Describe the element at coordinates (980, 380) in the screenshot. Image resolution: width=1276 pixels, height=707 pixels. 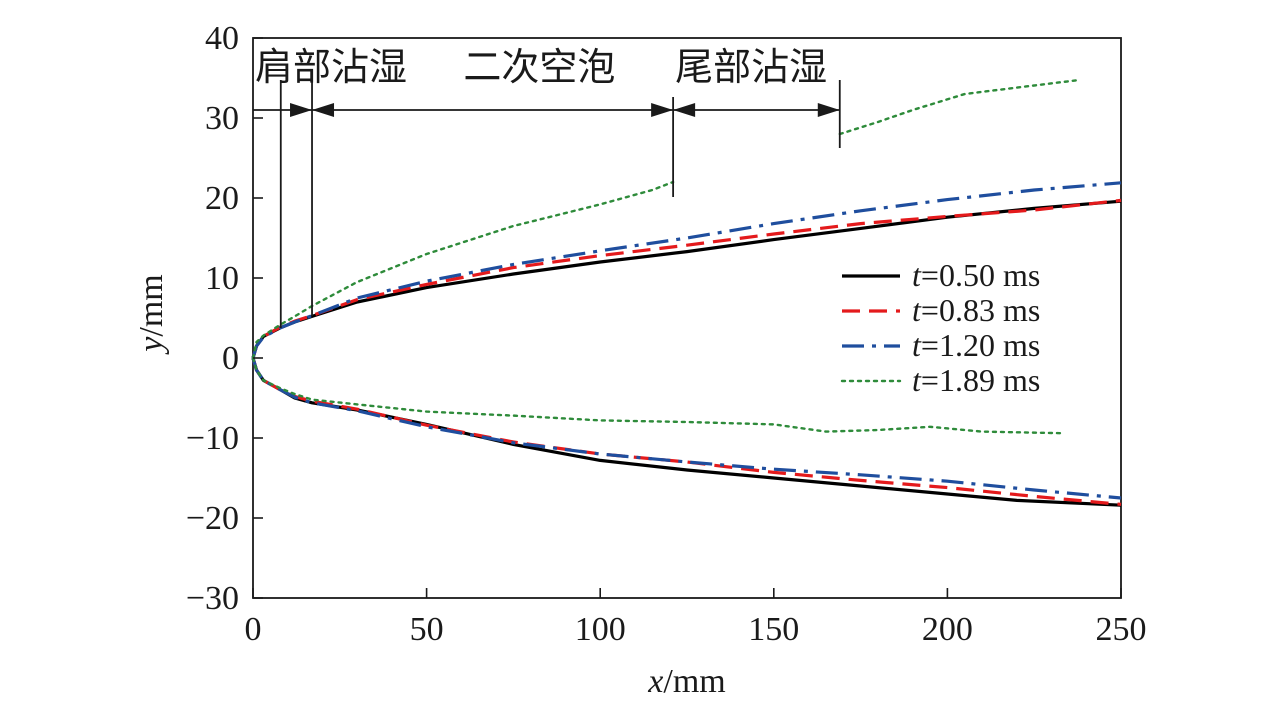
I see `legend-label-rest: =1.89 ms` at that location.